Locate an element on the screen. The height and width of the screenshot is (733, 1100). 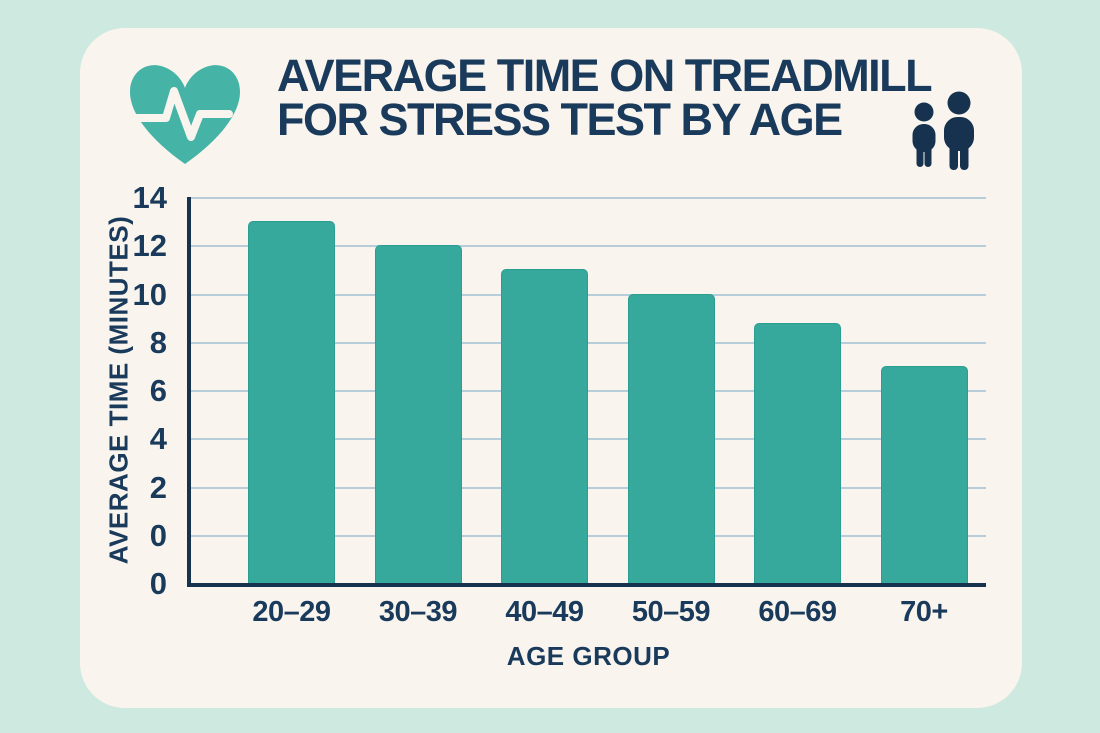
y-tick-label: 0 is located at coordinates (158, 535).